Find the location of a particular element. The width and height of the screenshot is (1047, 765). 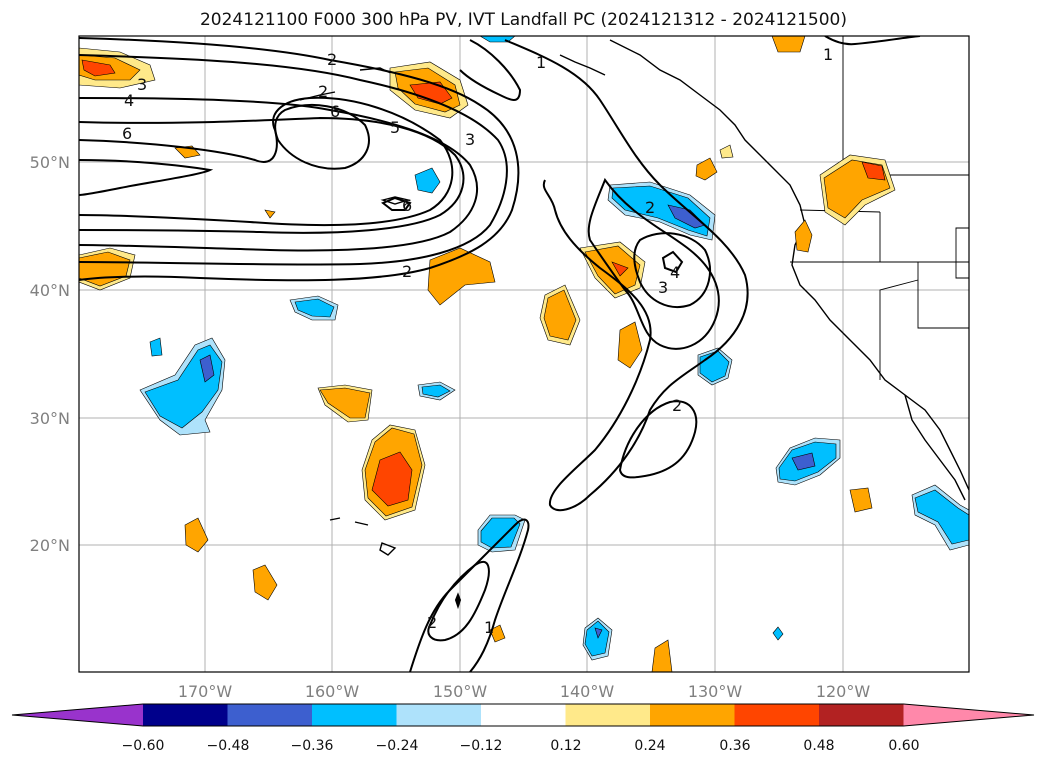

lat-label: 20°N is located at coordinates (50, 545).